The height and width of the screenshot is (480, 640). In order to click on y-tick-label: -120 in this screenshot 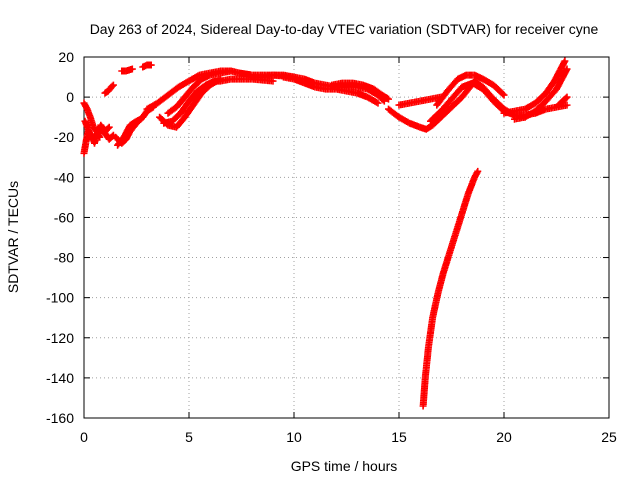, I will do `click(60, 338)`.